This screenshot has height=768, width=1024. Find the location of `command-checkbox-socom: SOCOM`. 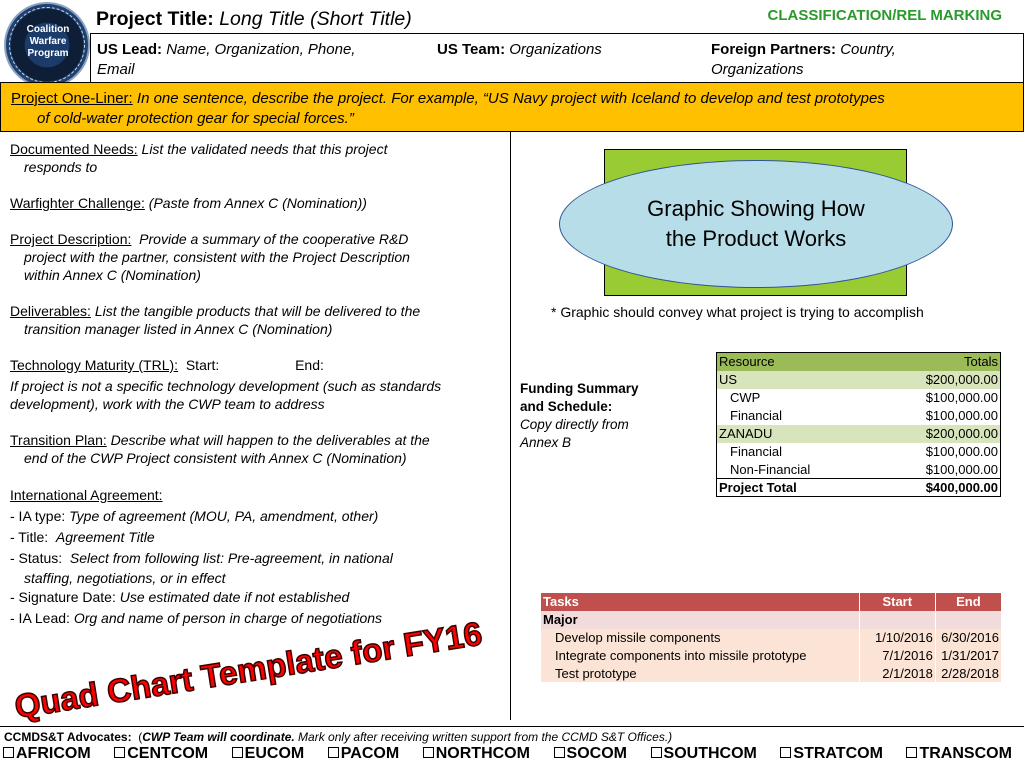

command-checkbox-socom: SOCOM is located at coordinates (590, 754).